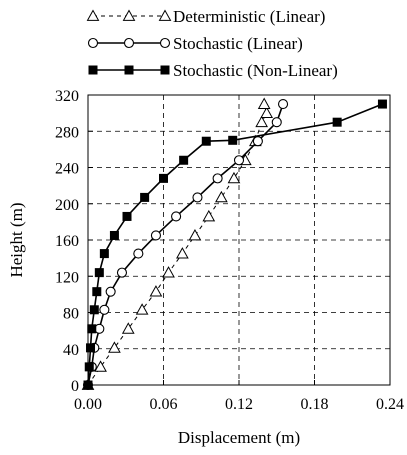  Describe the element at coordinates (249, 16) in the screenshot. I see `legend-label-1: Deterministic (Linear)` at that location.